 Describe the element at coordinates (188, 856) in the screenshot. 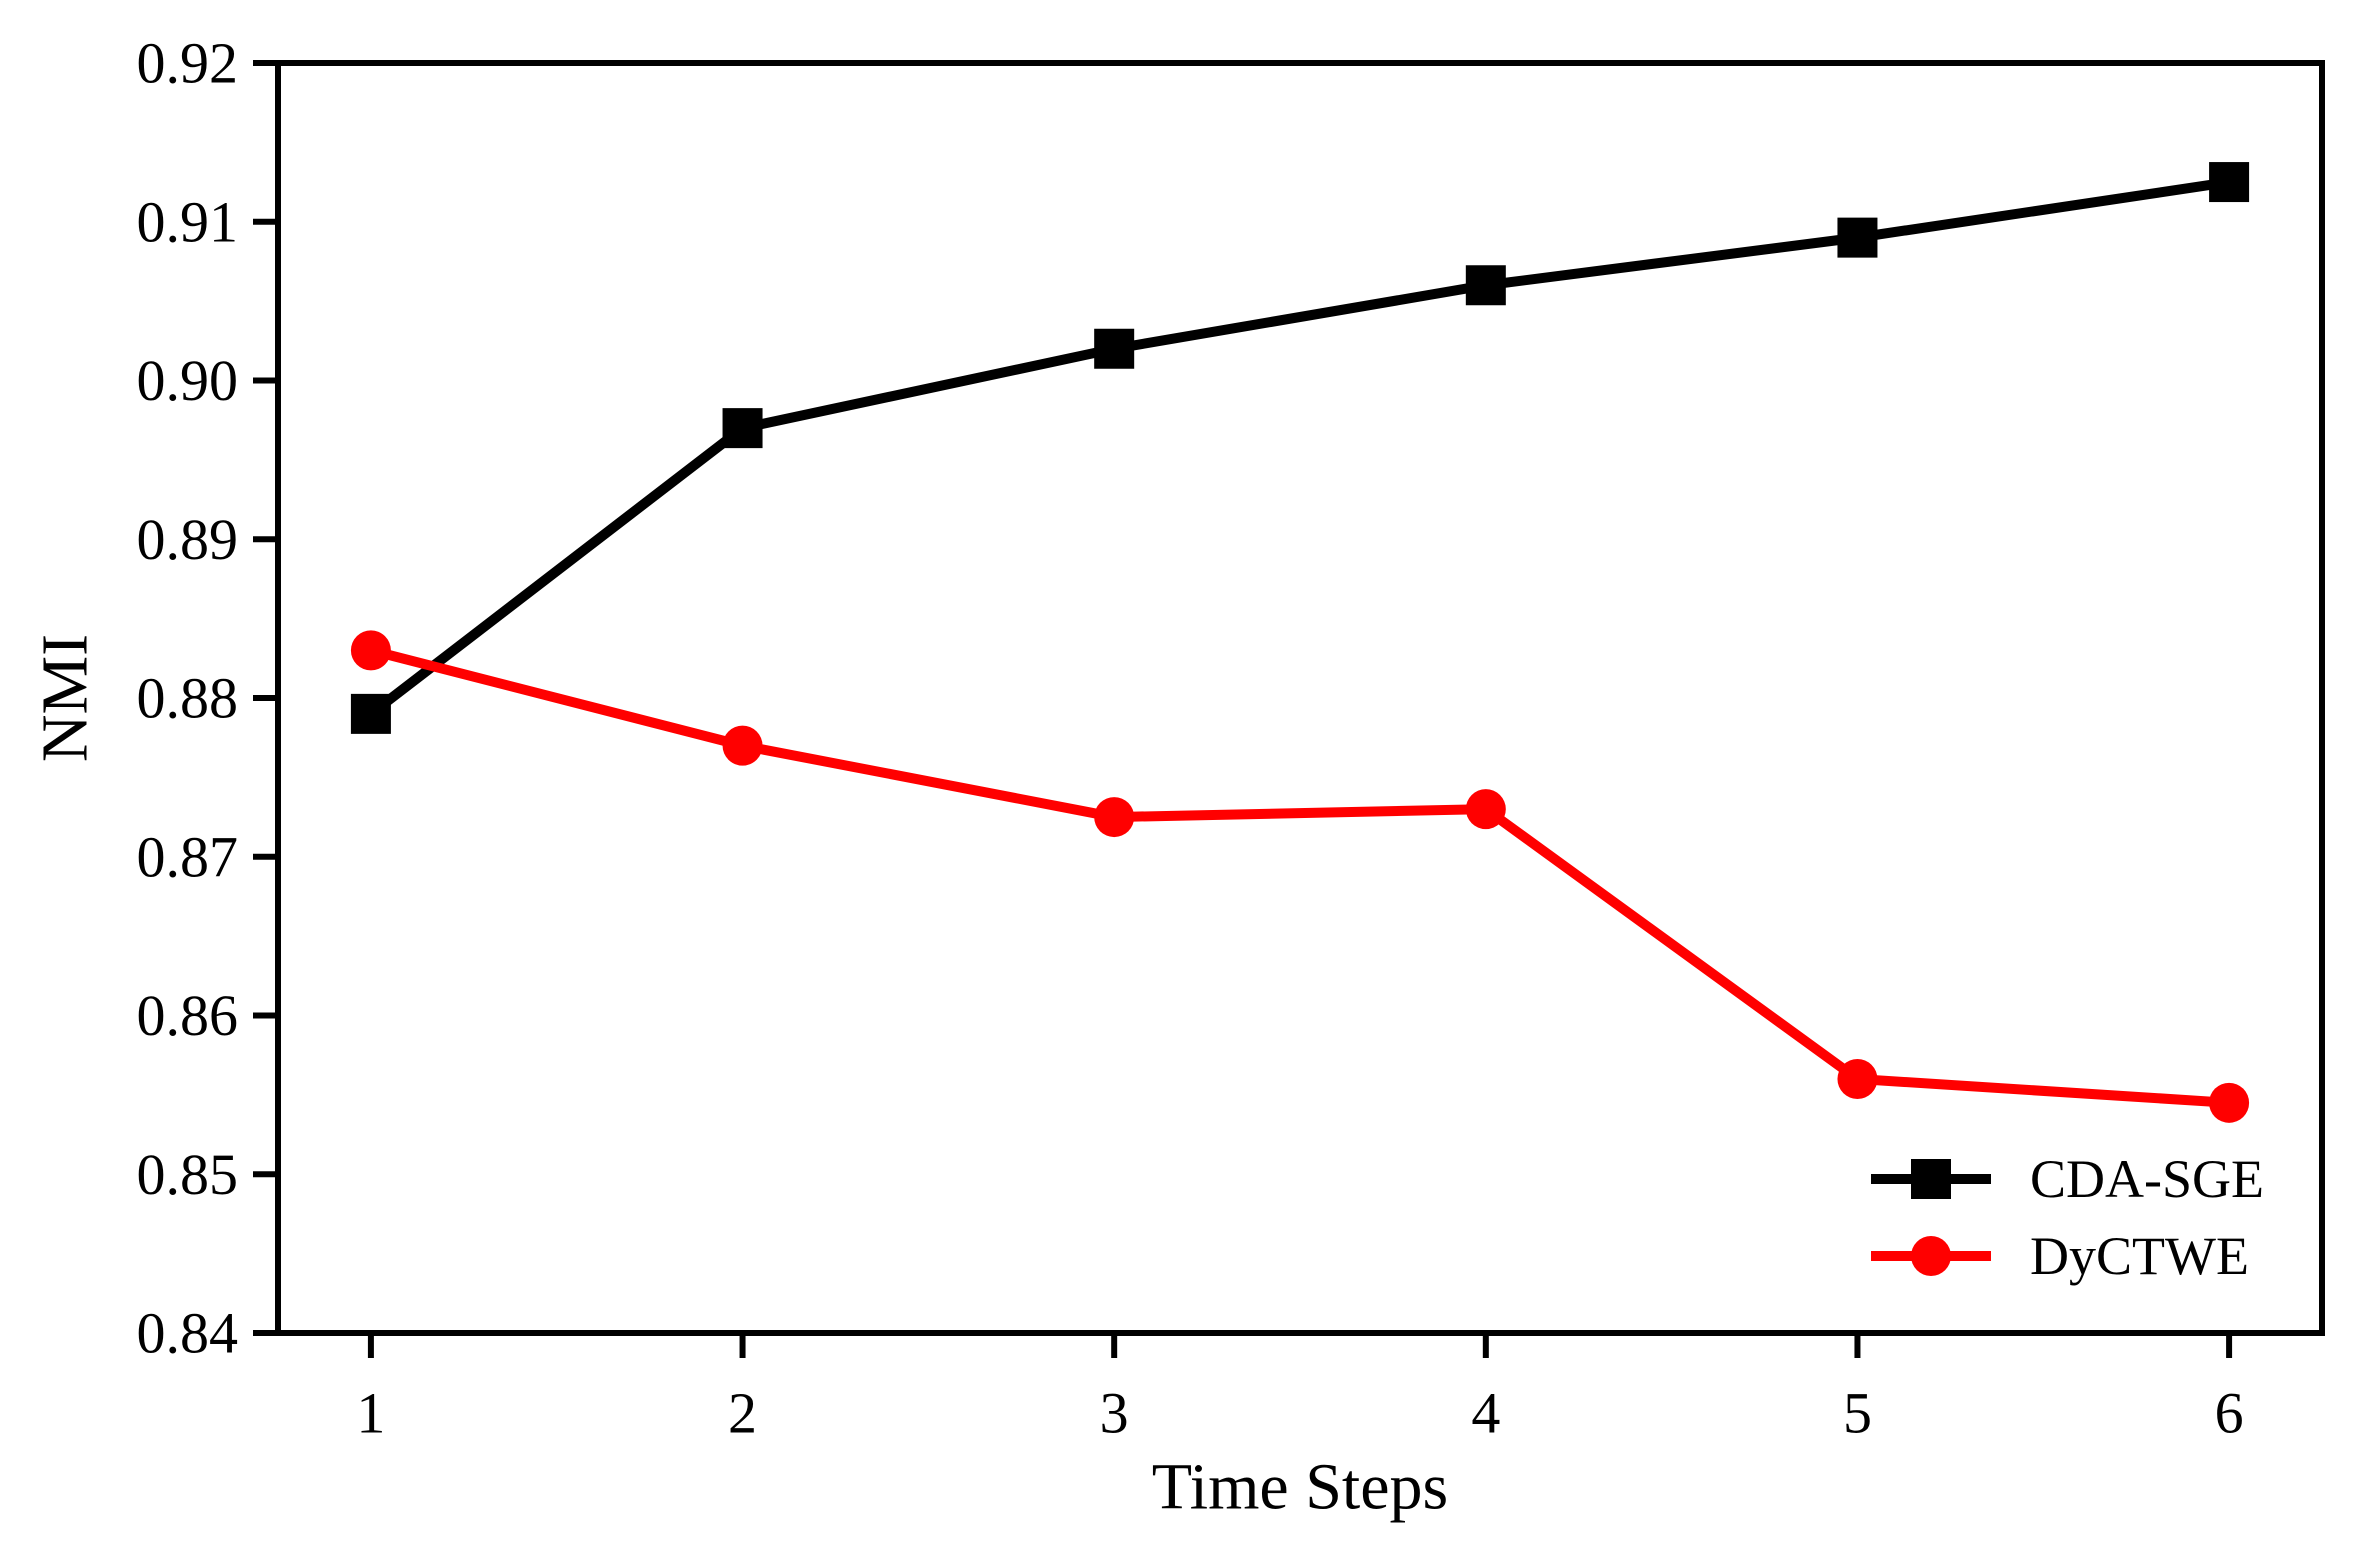

I see `y-tick-label: 0.87` at that location.